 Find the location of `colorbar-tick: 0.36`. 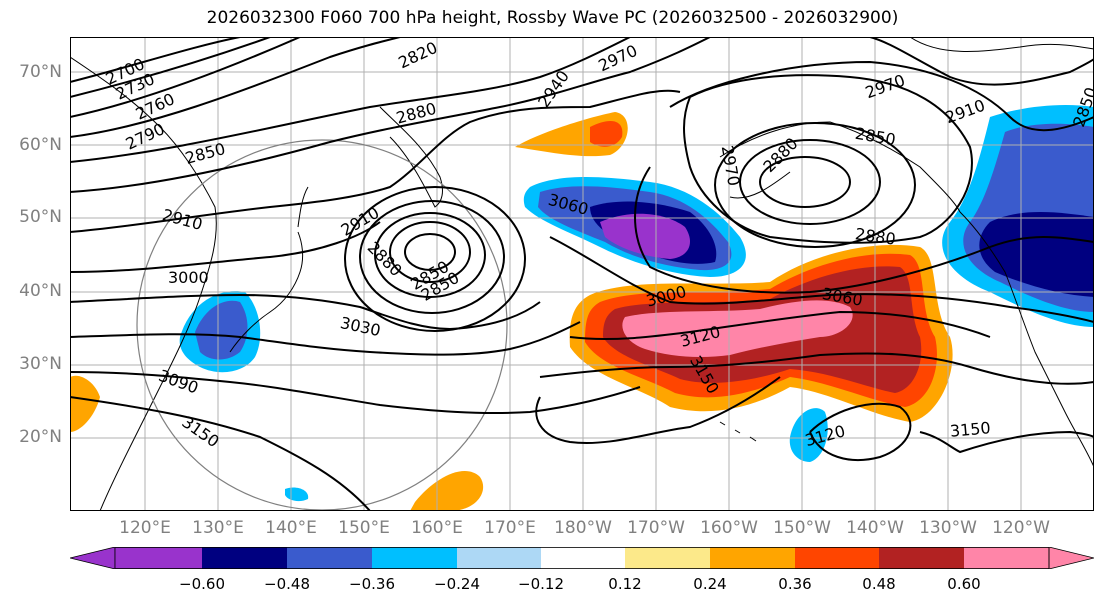

colorbar-tick: 0.36 is located at coordinates (795, 584).